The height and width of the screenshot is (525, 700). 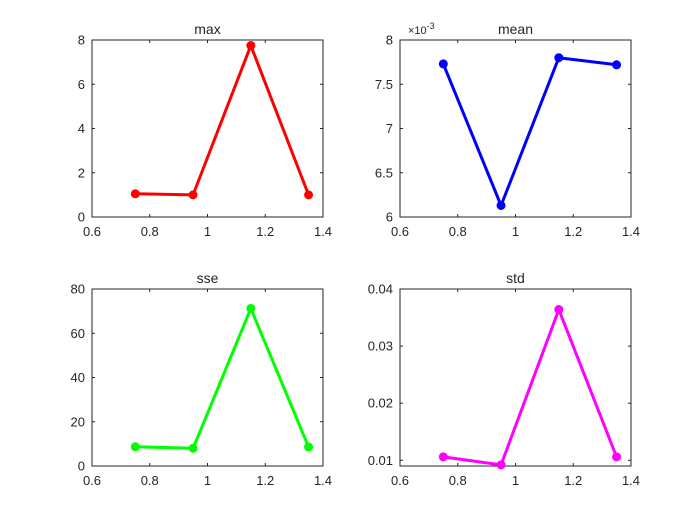 I want to click on subplot-title: sse, so click(x=208, y=278).